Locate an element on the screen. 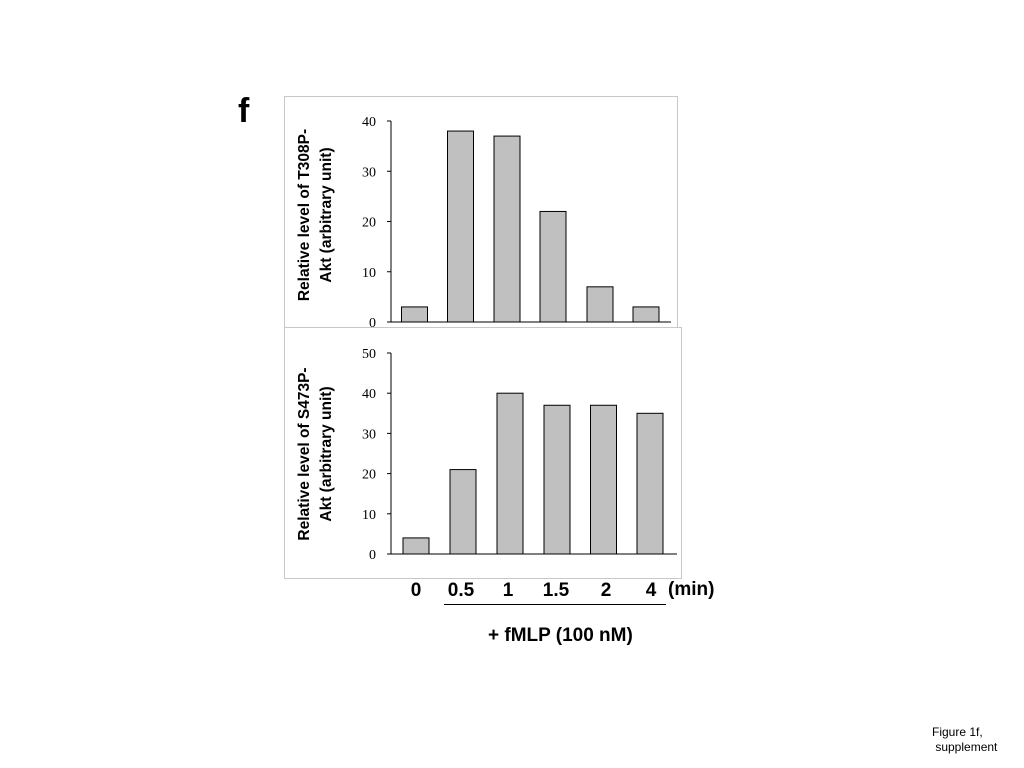 The width and height of the screenshot is (1024, 768). t308p-y-tick-label: 0 is located at coordinates (372, 322).